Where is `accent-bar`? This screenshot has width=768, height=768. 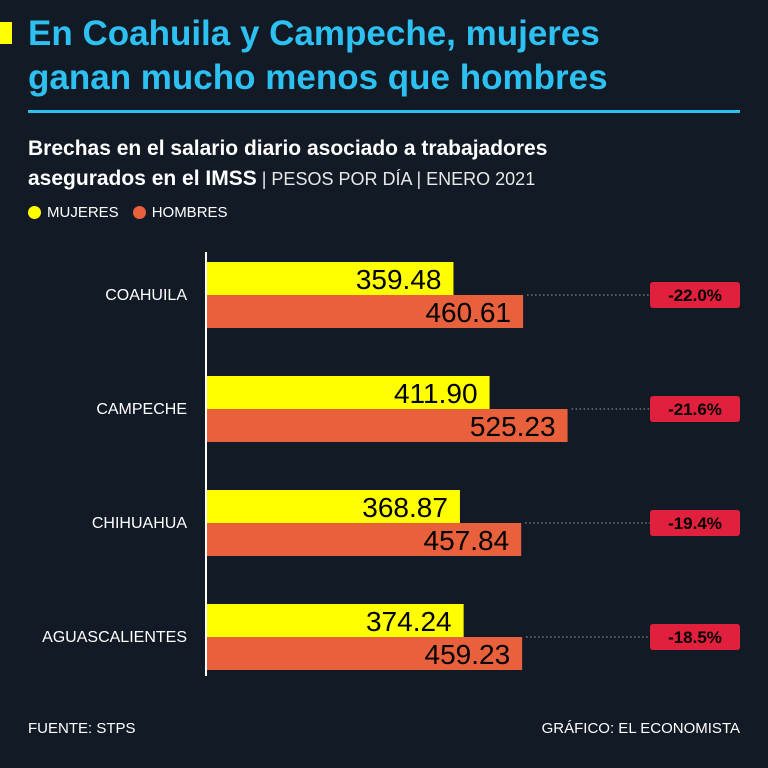 accent-bar is located at coordinates (6, 33).